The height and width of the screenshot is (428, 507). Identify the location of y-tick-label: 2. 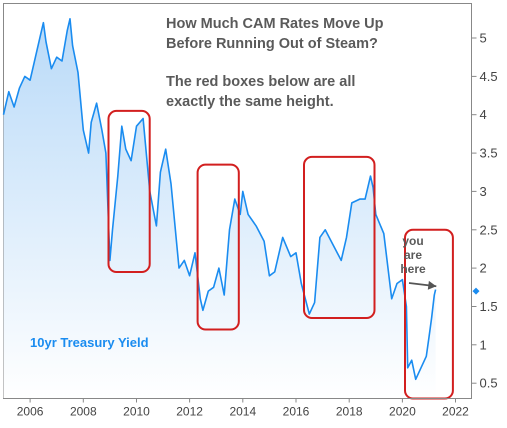
(483, 268).